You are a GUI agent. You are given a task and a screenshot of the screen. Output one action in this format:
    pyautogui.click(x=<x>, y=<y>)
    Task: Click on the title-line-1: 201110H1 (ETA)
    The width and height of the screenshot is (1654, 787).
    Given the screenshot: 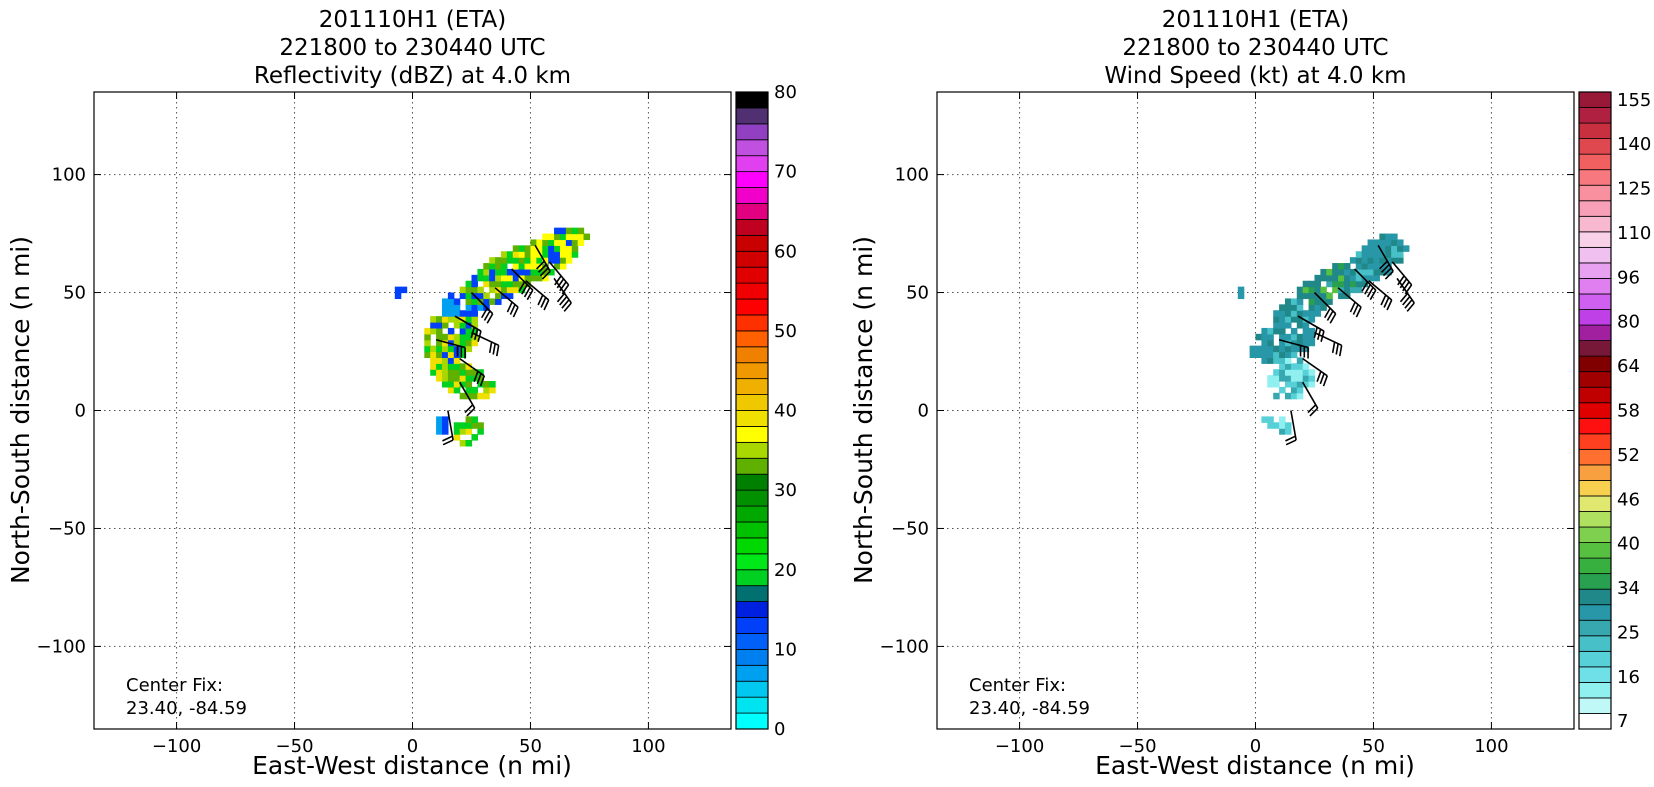 What is the action you would take?
    pyautogui.click(x=412, y=20)
    